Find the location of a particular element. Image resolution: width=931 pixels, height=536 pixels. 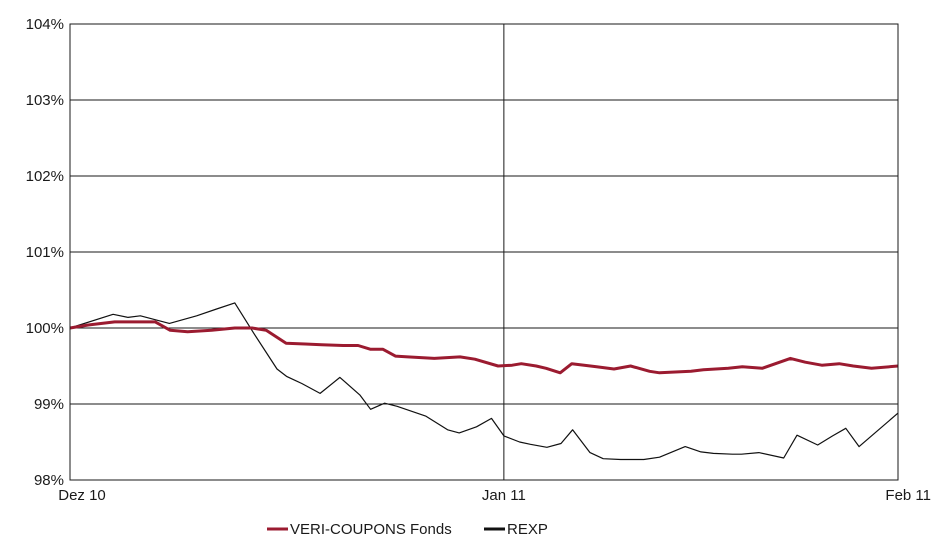

y-tick-label: 98% is located at coordinates (49, 480).